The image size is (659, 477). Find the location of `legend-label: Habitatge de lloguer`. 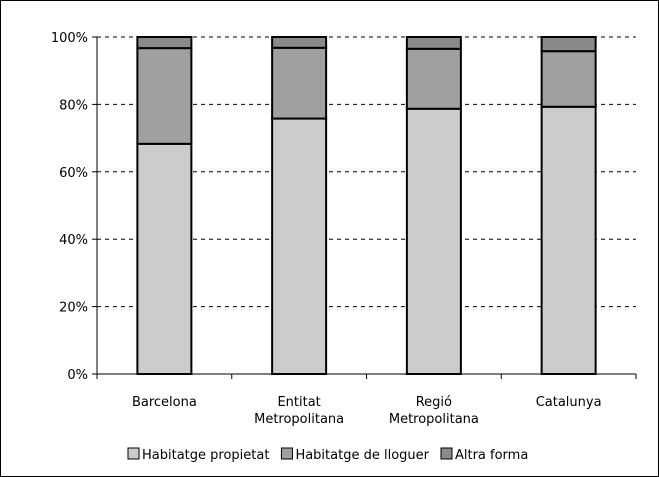

legend-label: Habitatge de lloguer is located at coordinates (362, 455).